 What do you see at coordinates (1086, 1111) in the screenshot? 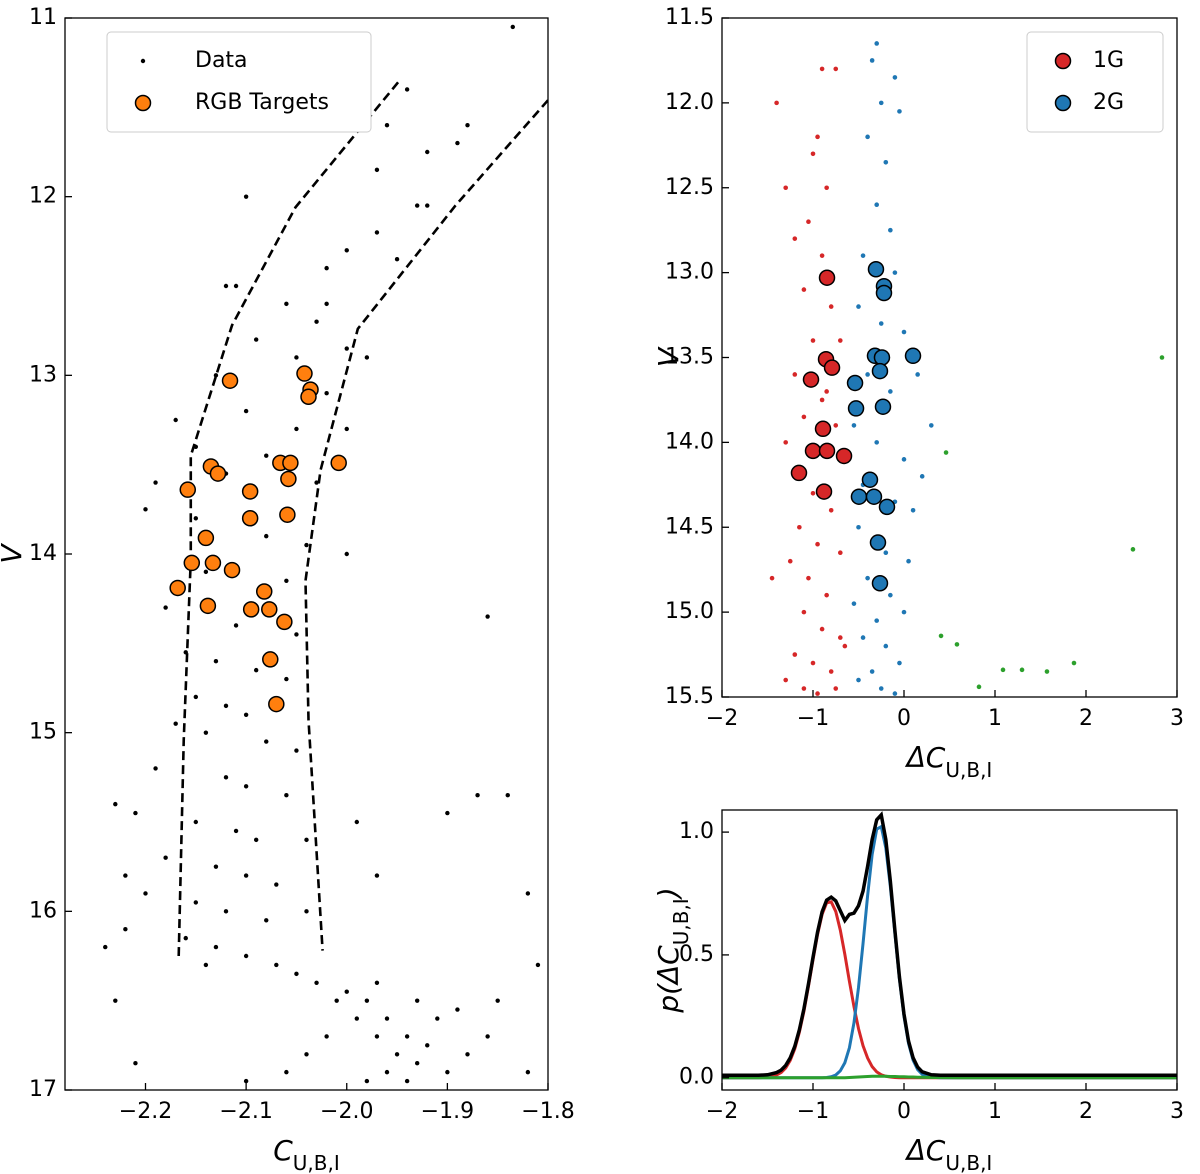
I see `x-tick-label: 2` at bounding box center [1086, 1111].